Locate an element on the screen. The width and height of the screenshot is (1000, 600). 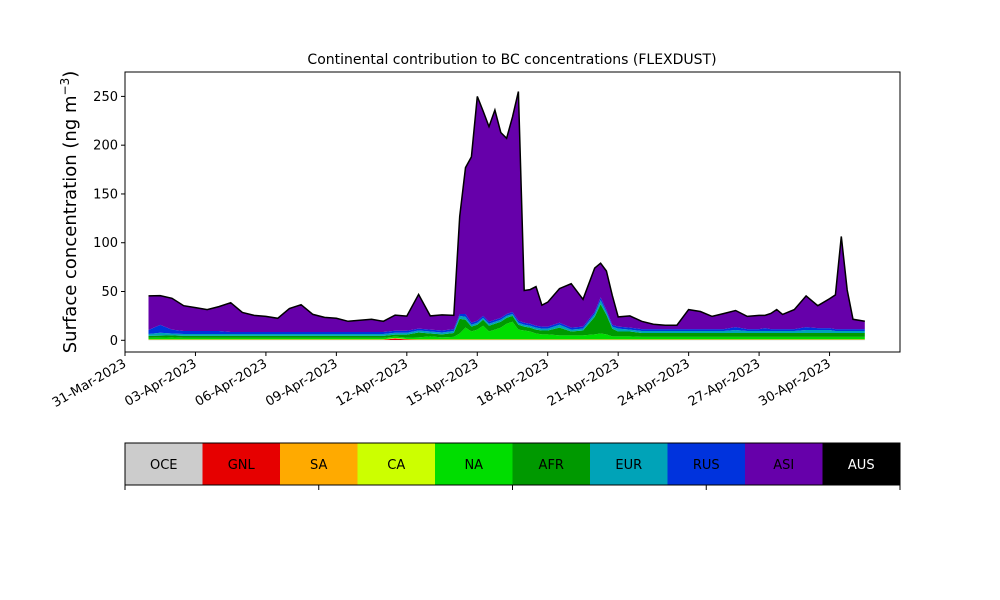
legend-swatch-eur is located at coordinates (629, 464).